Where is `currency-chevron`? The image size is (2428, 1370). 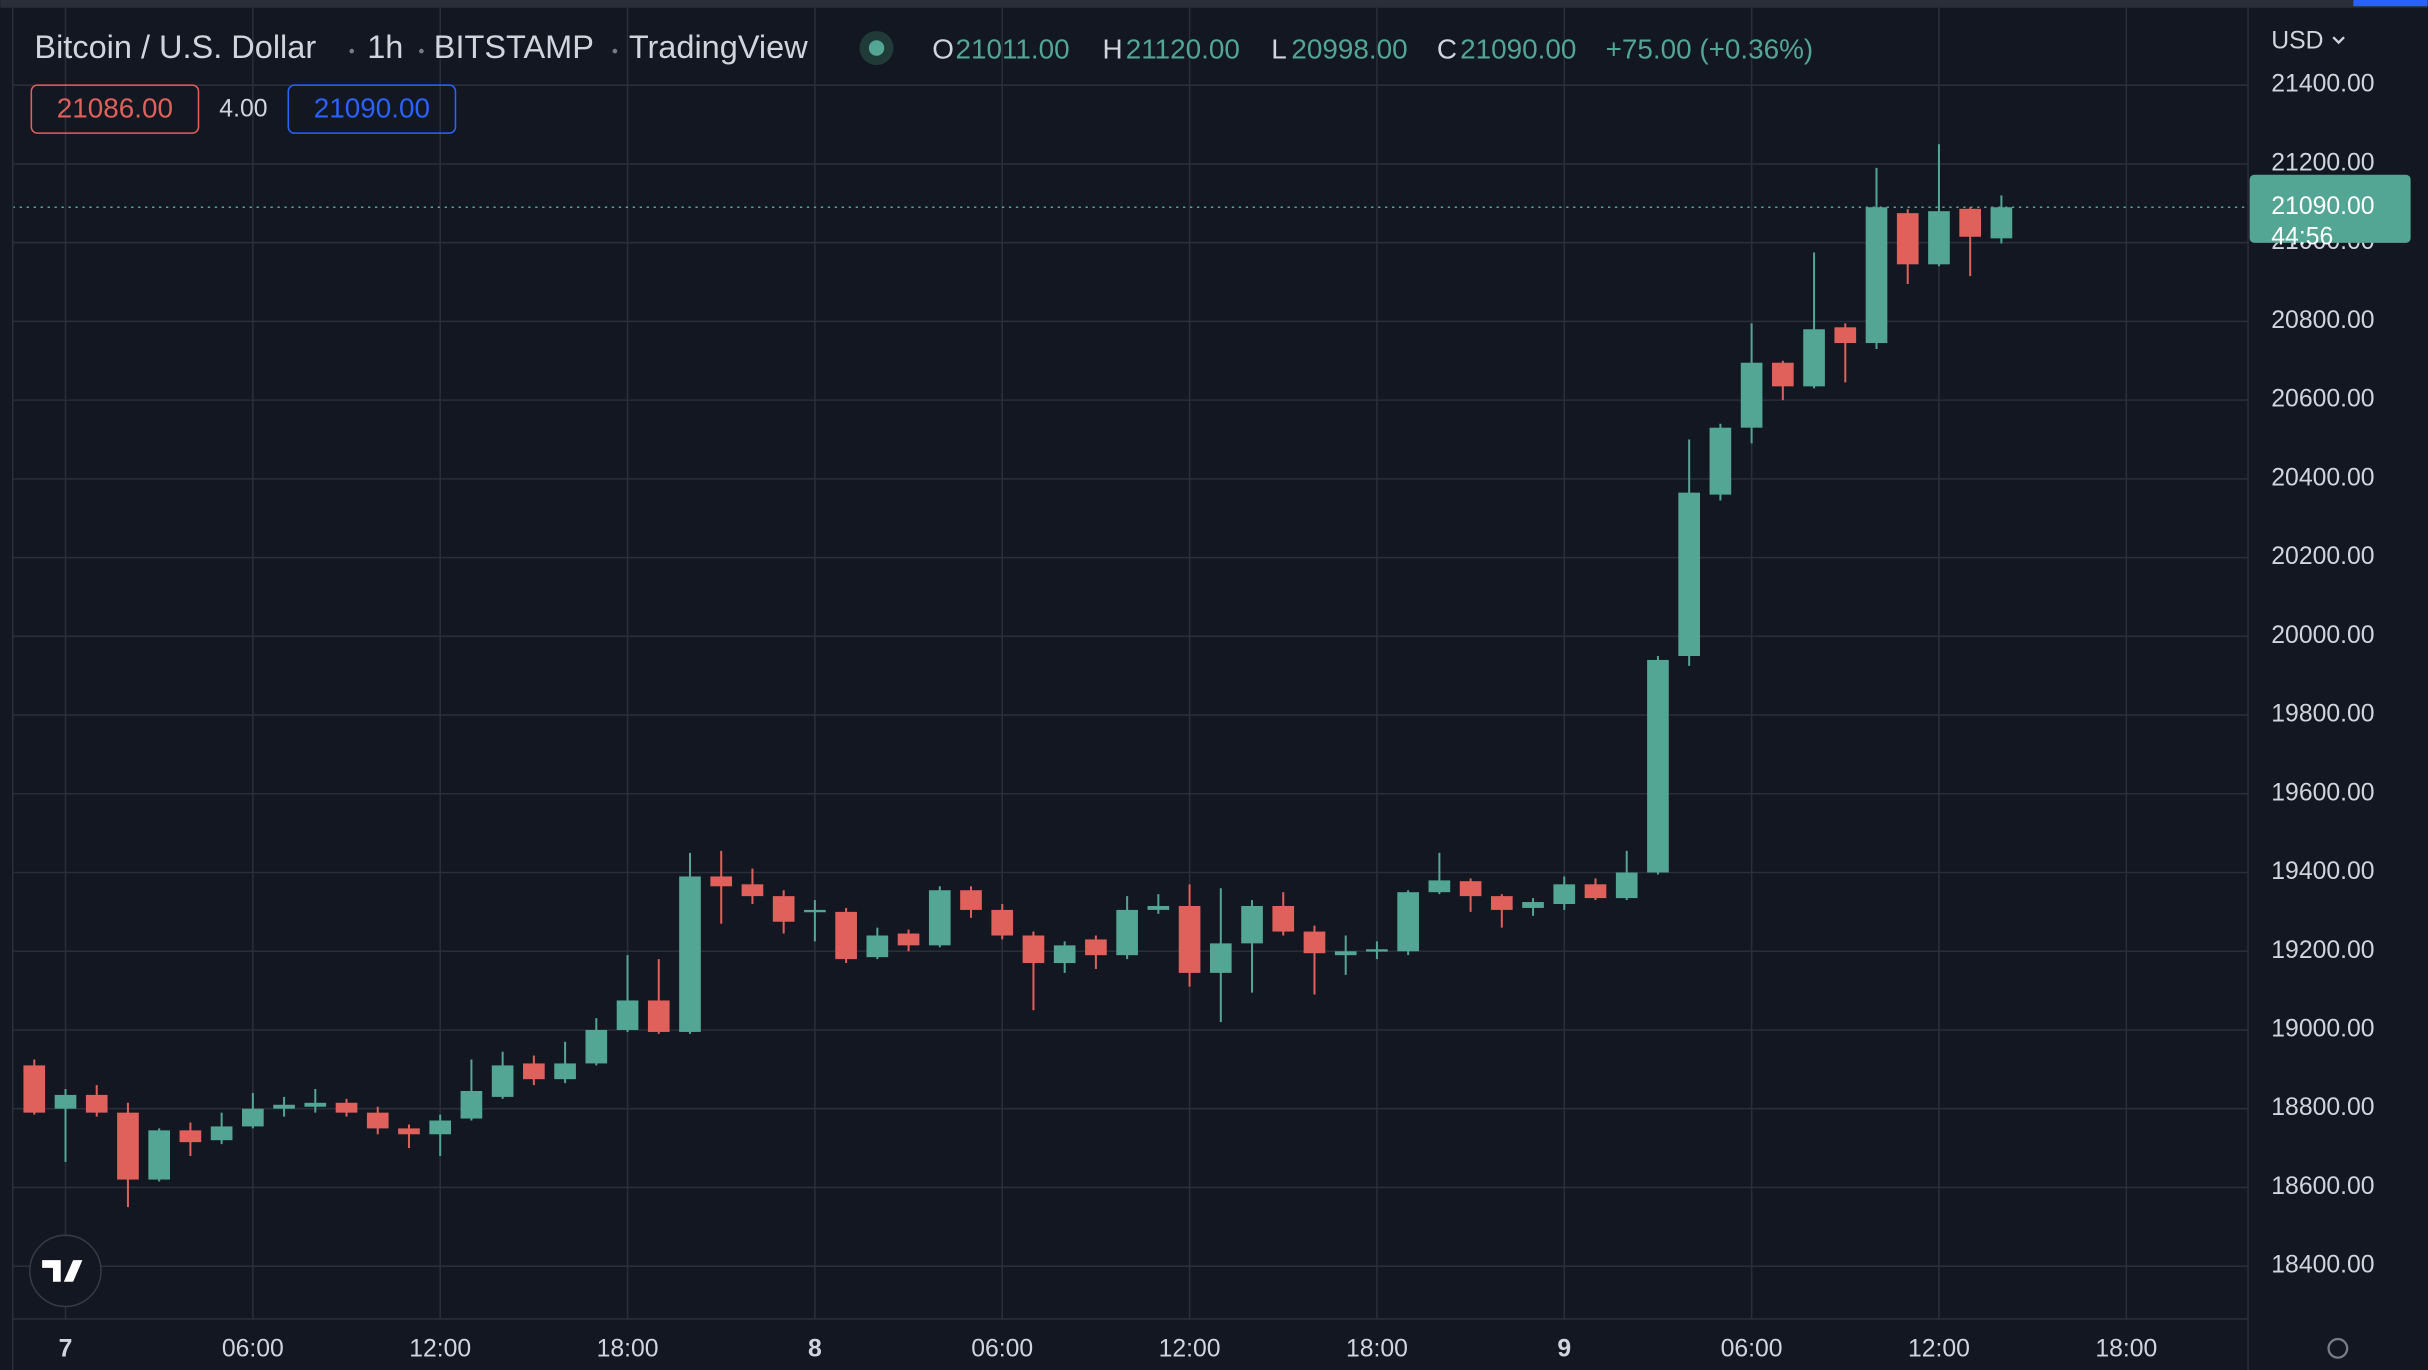 currency-chevron is located at coordinates (2338, 40).